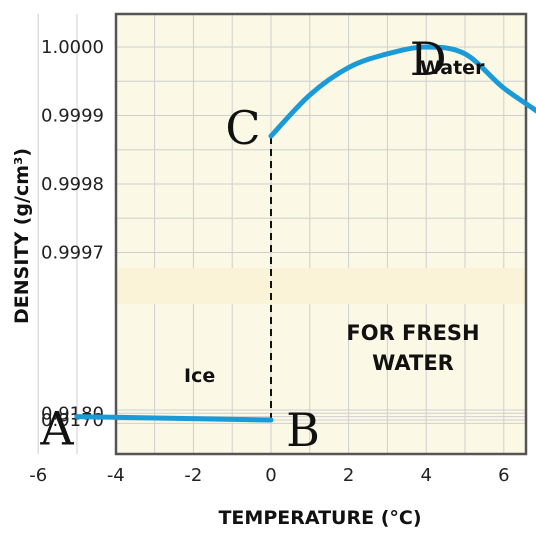 The image size is (536, 536). Describe the element at coordinates (348, 475) in the screenshot. I see `x-tick-label: 2` at that location.